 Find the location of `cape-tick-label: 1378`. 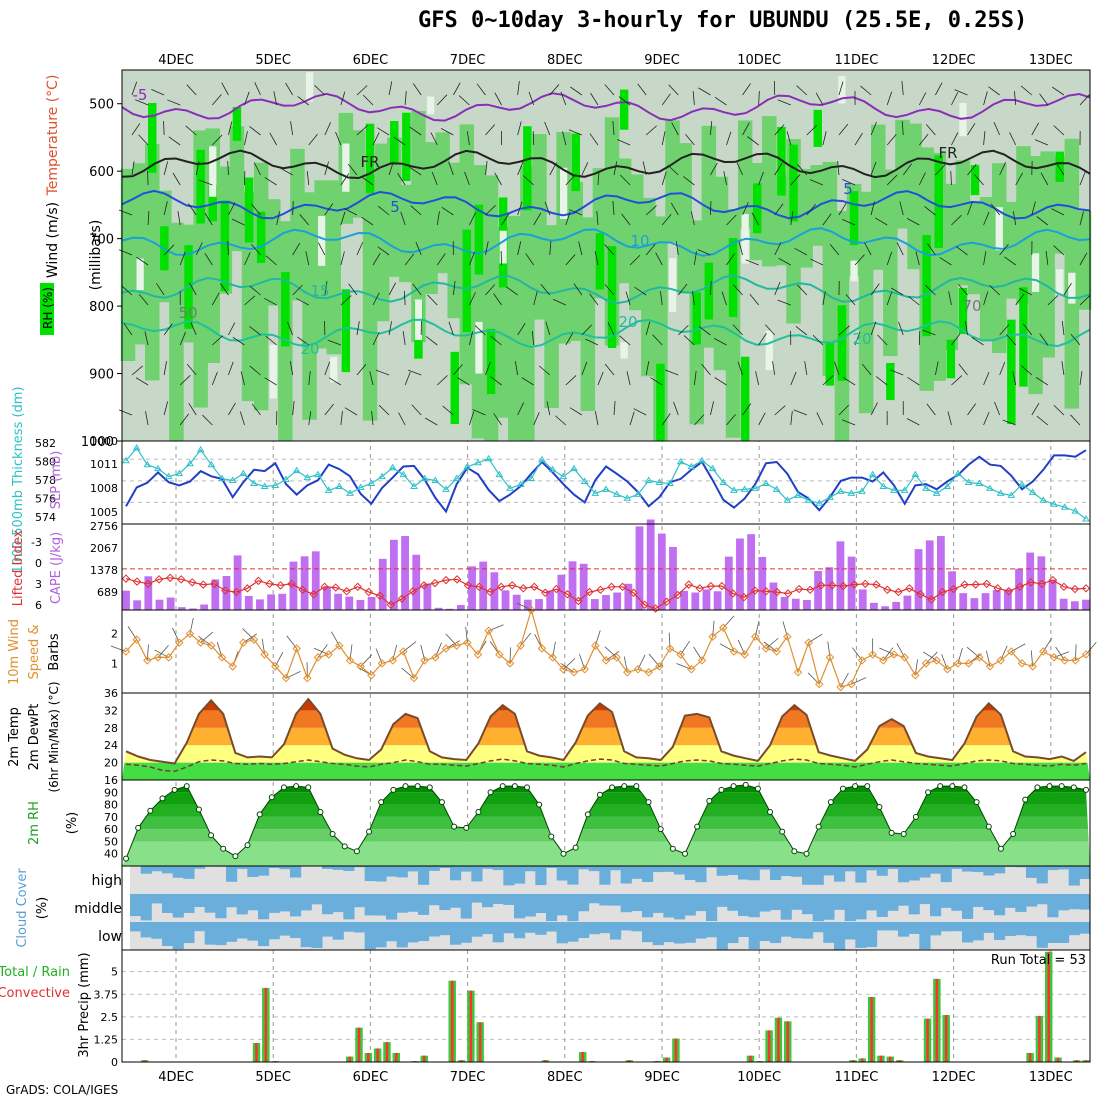

cape-tick-label: 1378 is located at coordinates (104, 570).